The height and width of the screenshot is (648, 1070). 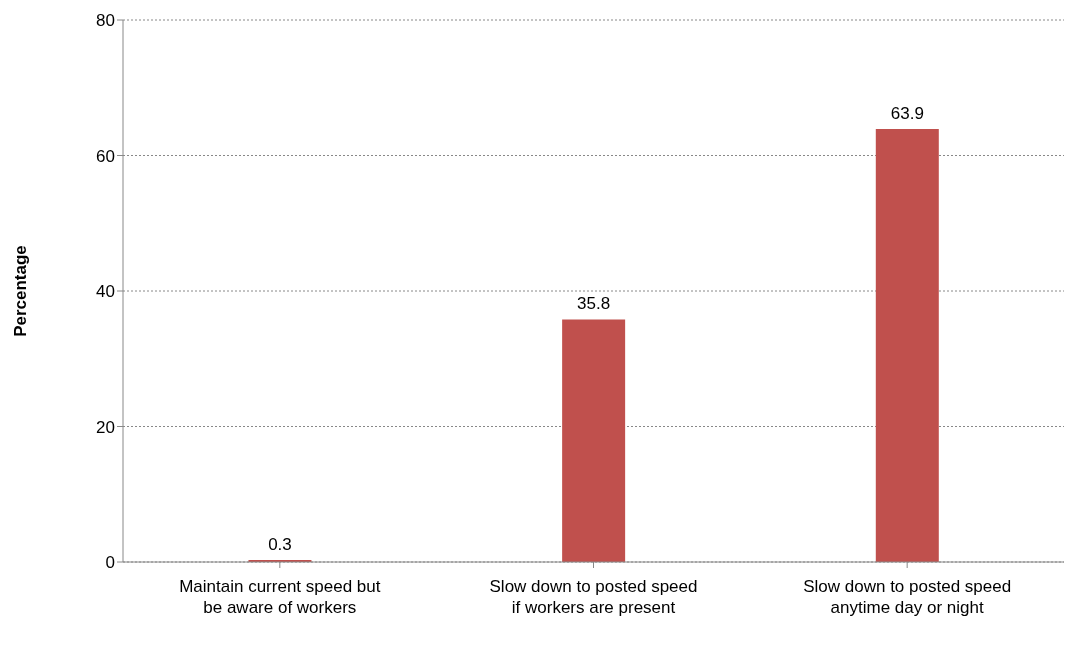 I want to click on data-label: 0.3, so click(x=280, y=544).